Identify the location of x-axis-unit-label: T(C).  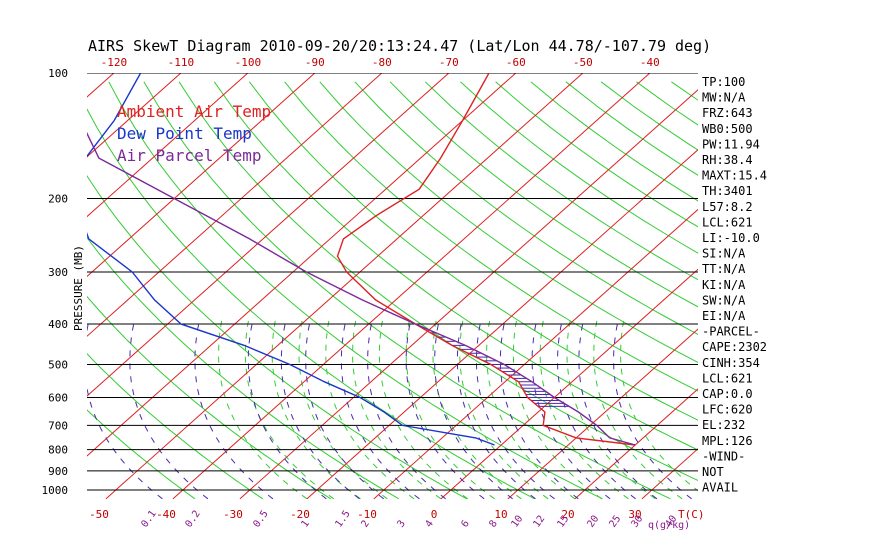
(691, 514).